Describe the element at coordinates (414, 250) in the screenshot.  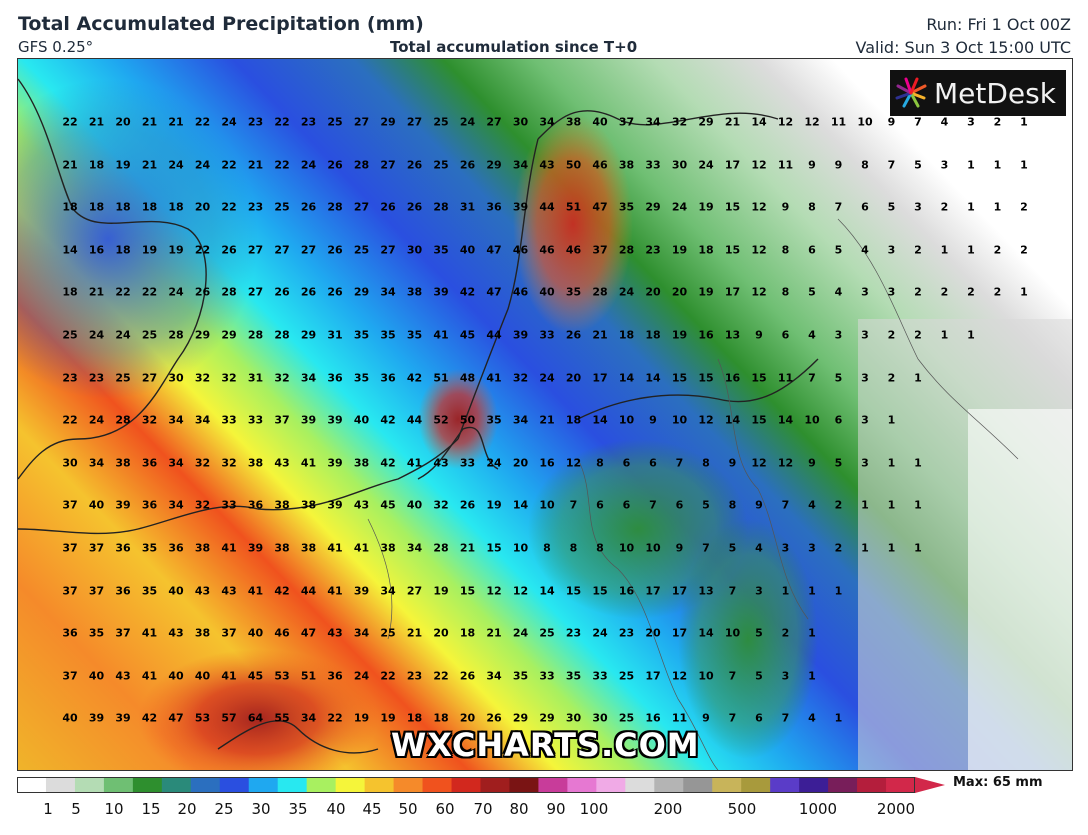
I see `grid-value: 30` at that location.